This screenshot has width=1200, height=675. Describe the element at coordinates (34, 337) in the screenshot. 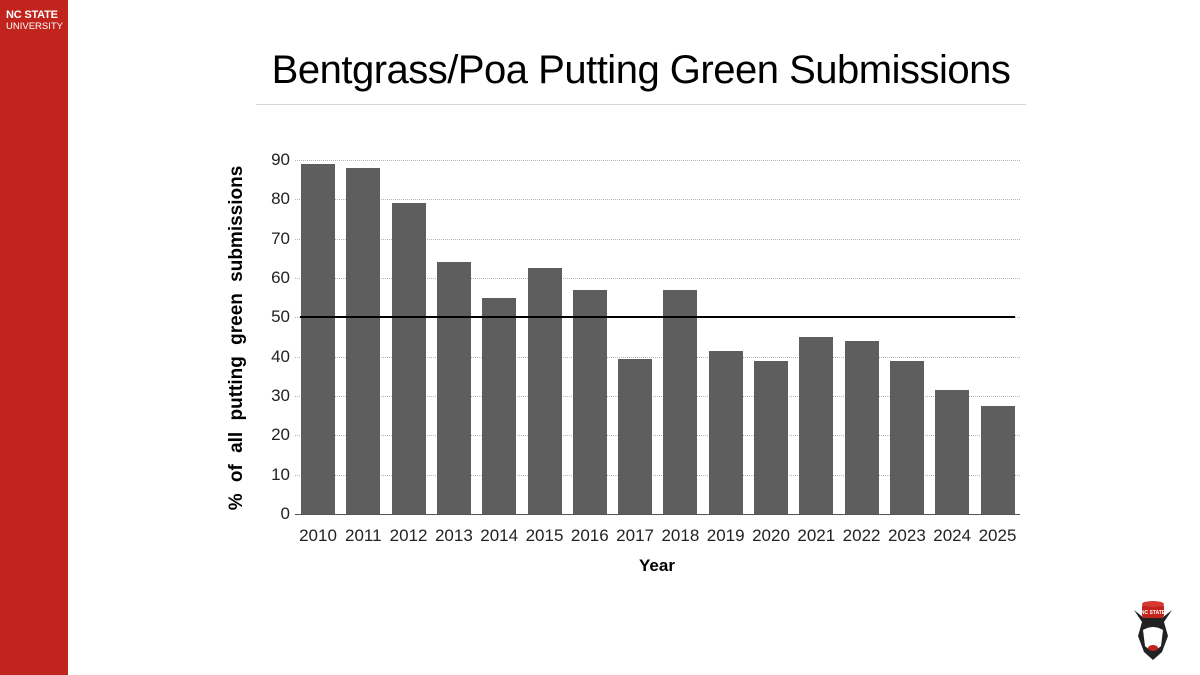

I see `brand-sidebar: NC STATE UNIVERSITY` at that location.